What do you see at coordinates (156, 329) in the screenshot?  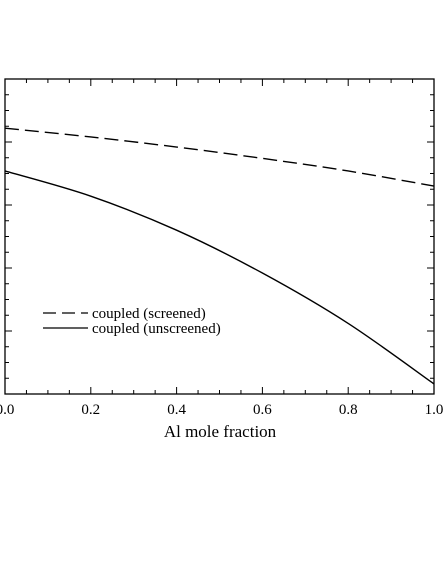 I see `legend-label-unscreened: coupled (unscreened)` at bounding box center [156, 329].